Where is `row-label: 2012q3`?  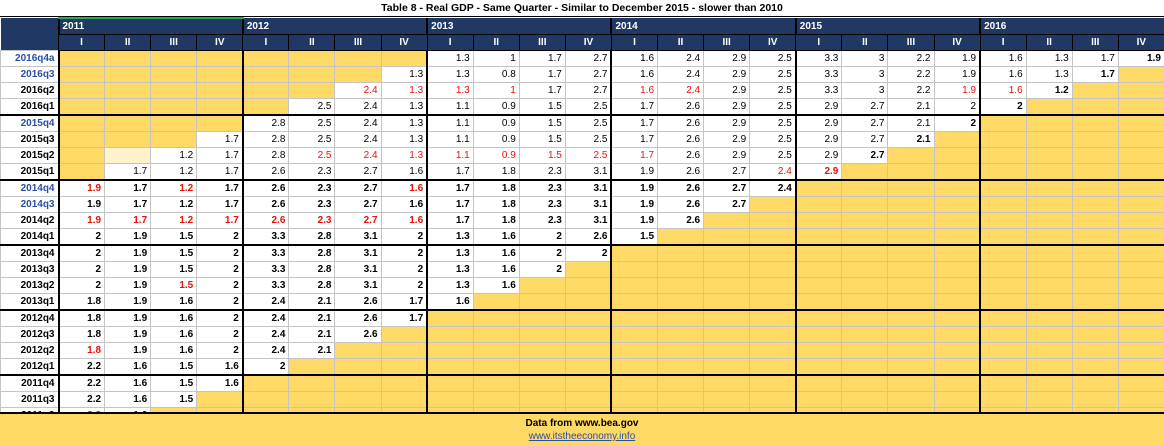 row-label: 2012q3 is located at coordinates (29, 334).